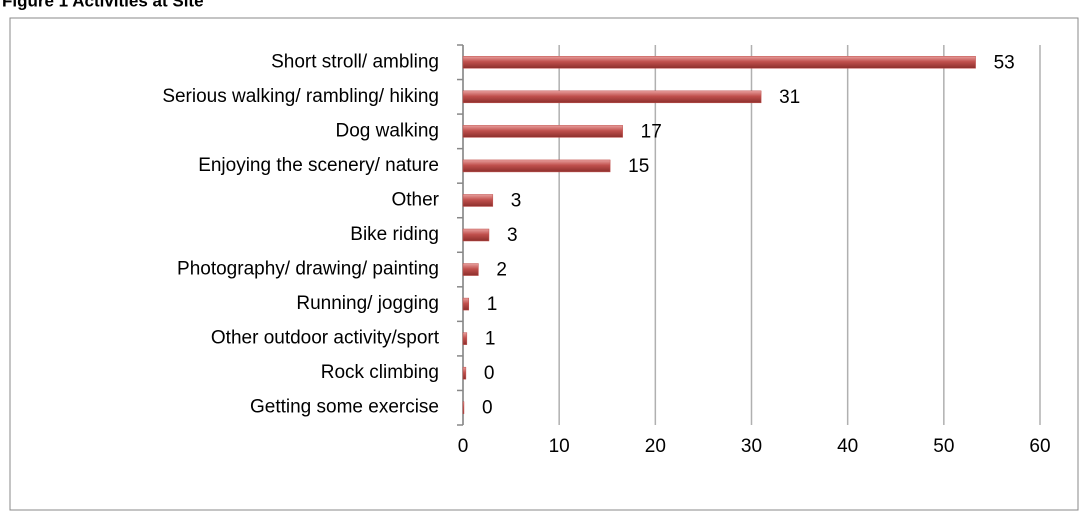 This screenshot has height=511, width=1079. I want to click on x-tick-label: 60, so click(1039, 446).